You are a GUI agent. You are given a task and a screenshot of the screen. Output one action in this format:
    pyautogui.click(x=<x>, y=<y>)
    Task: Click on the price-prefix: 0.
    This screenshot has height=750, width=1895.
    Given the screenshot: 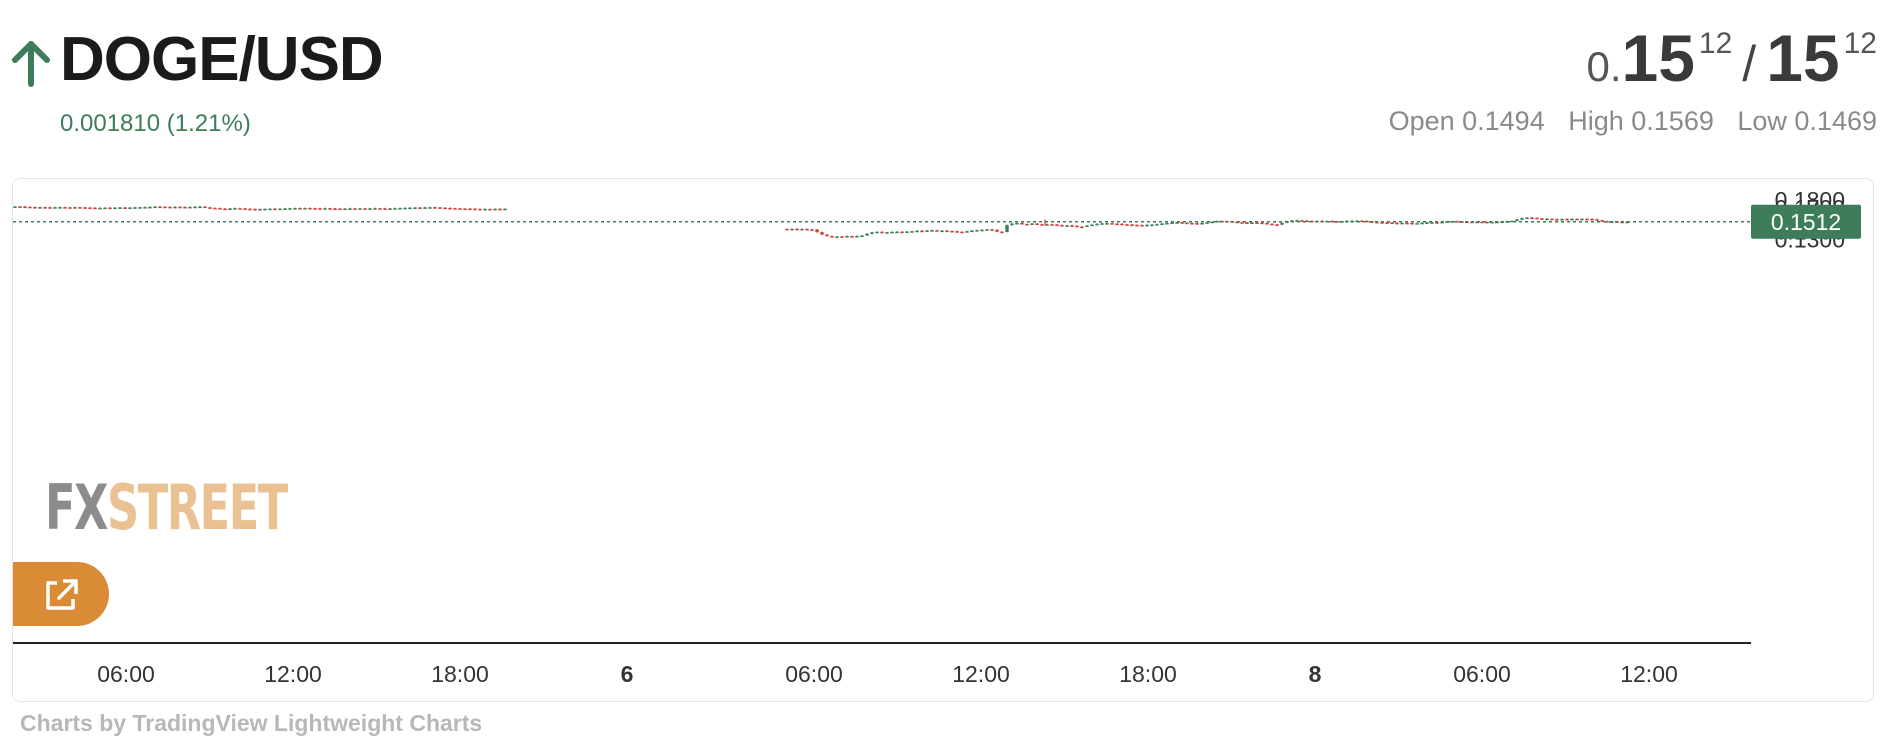 What is the action you would take?
    pyautogui.click(x=1604, y=66)
    